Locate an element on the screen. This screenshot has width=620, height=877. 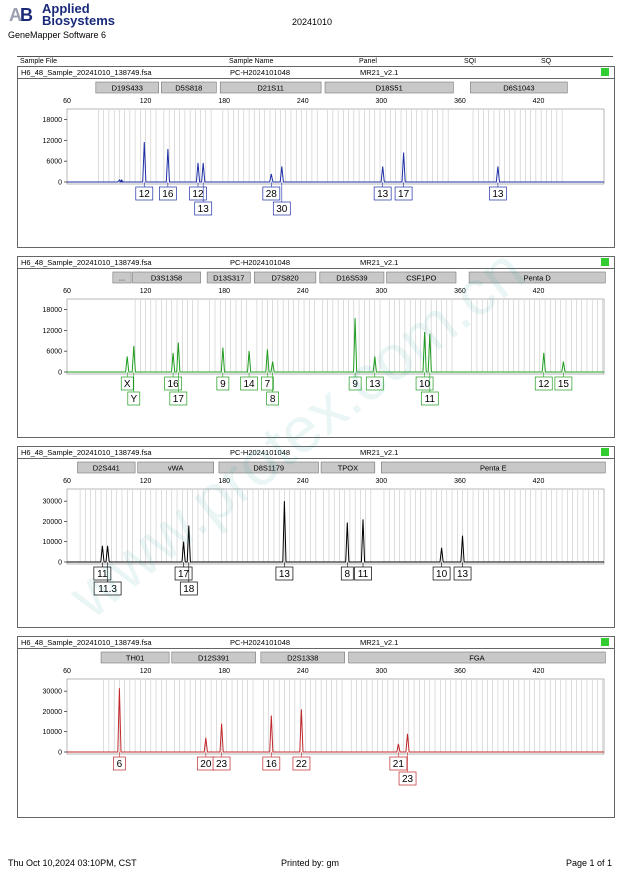
allele-call: 20 is located at coordinates (205, 761).